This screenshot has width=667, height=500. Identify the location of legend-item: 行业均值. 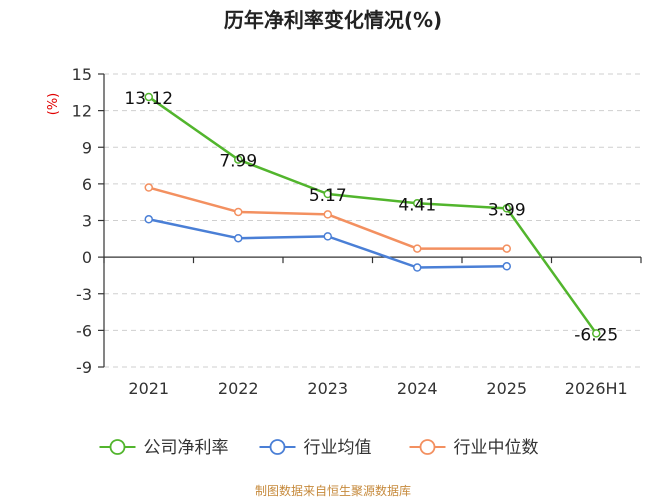
(315, 448).